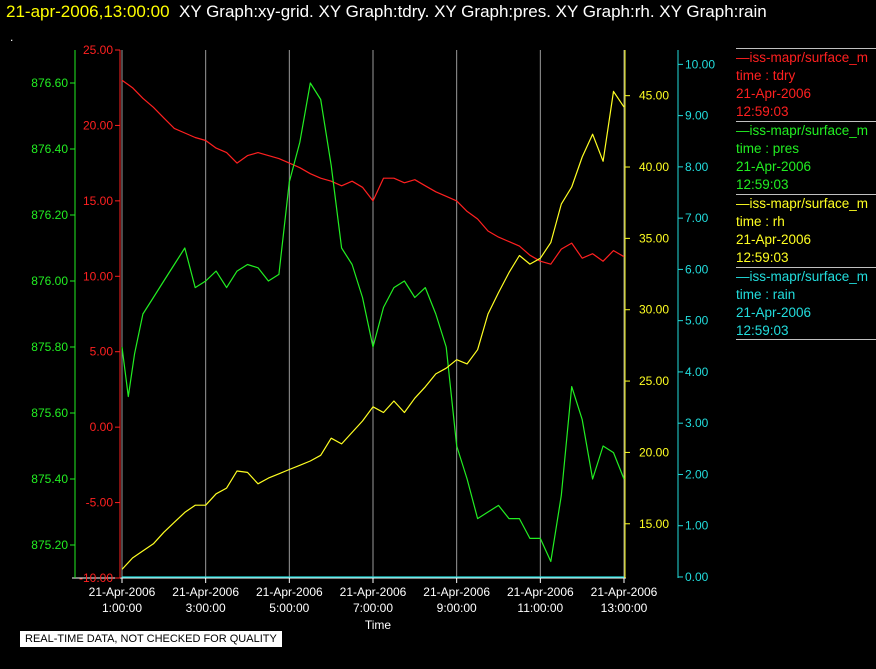 The height and width of the screenshot is (669, 876). I want to click on legend-var: time : rain, so click(766, 294).